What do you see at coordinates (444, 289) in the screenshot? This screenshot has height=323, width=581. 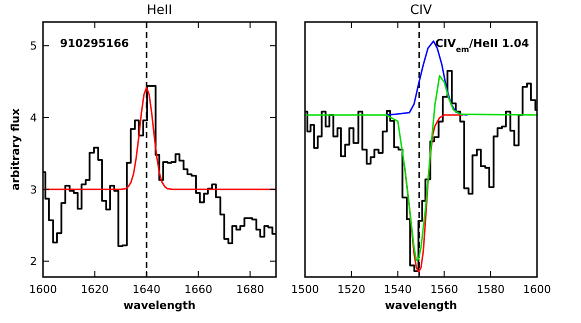 I see `x-tick-label: 1560` at bounding box center [444, 289].